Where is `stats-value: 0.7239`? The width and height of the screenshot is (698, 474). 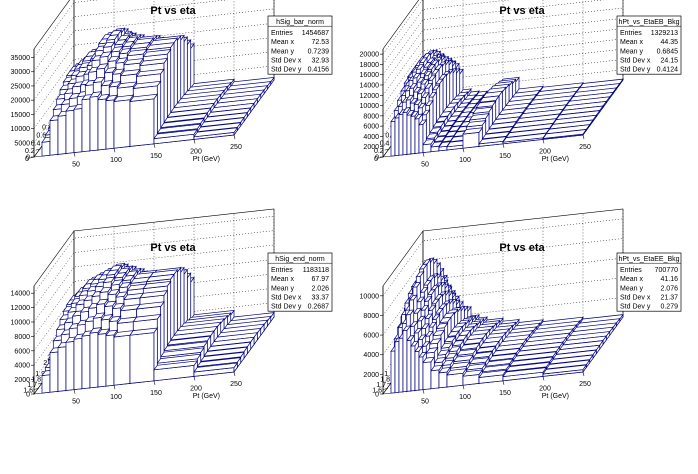
stats-value: 0.7239 is located at coordinates (319, 51).